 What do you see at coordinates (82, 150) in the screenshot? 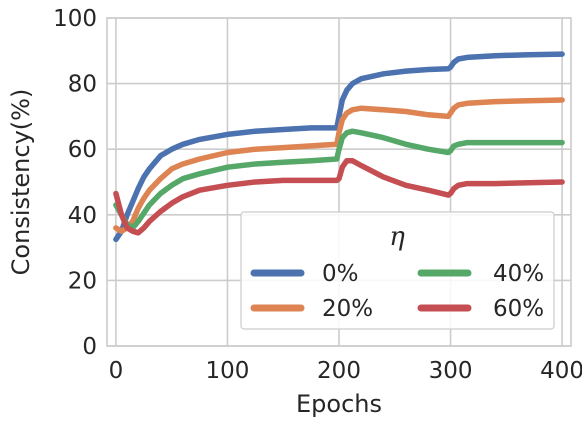
I see `y-tick-label-60: 60` at bounding box center [82, 150].